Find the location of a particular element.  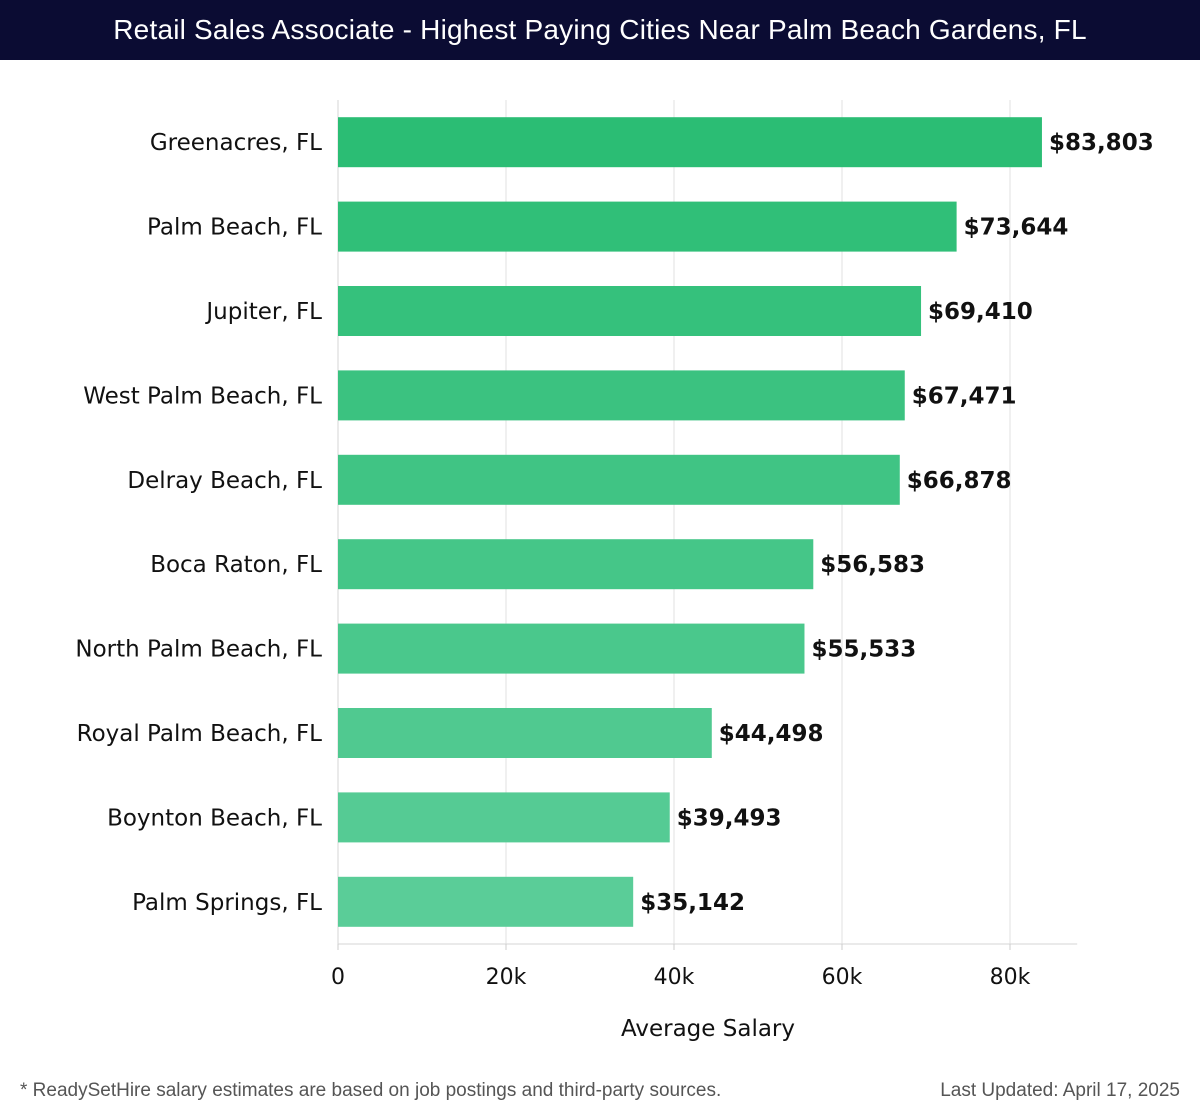

category-label: Boca Raton, FL is located at coordinates (236, 565).